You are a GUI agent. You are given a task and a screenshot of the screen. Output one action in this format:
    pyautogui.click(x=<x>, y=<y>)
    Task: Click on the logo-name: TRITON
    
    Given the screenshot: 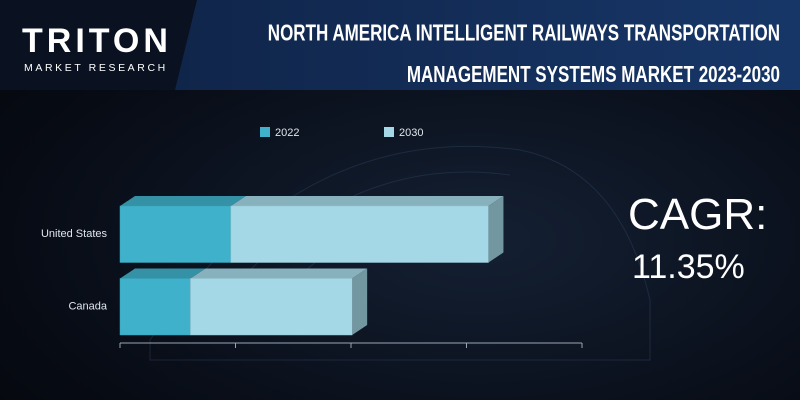 What is the action you would take?
    pyautogui.click(x=97, y=41)
    